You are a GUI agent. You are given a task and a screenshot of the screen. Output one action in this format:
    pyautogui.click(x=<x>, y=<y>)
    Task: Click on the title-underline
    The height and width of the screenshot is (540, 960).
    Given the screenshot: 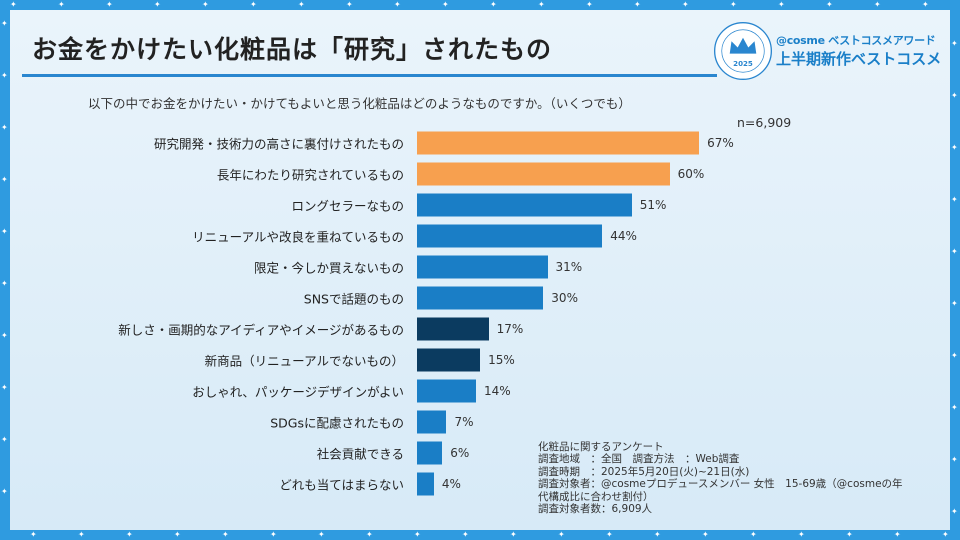 What is the action you would take?
    pyautogui.click(x=369, y=75)
    